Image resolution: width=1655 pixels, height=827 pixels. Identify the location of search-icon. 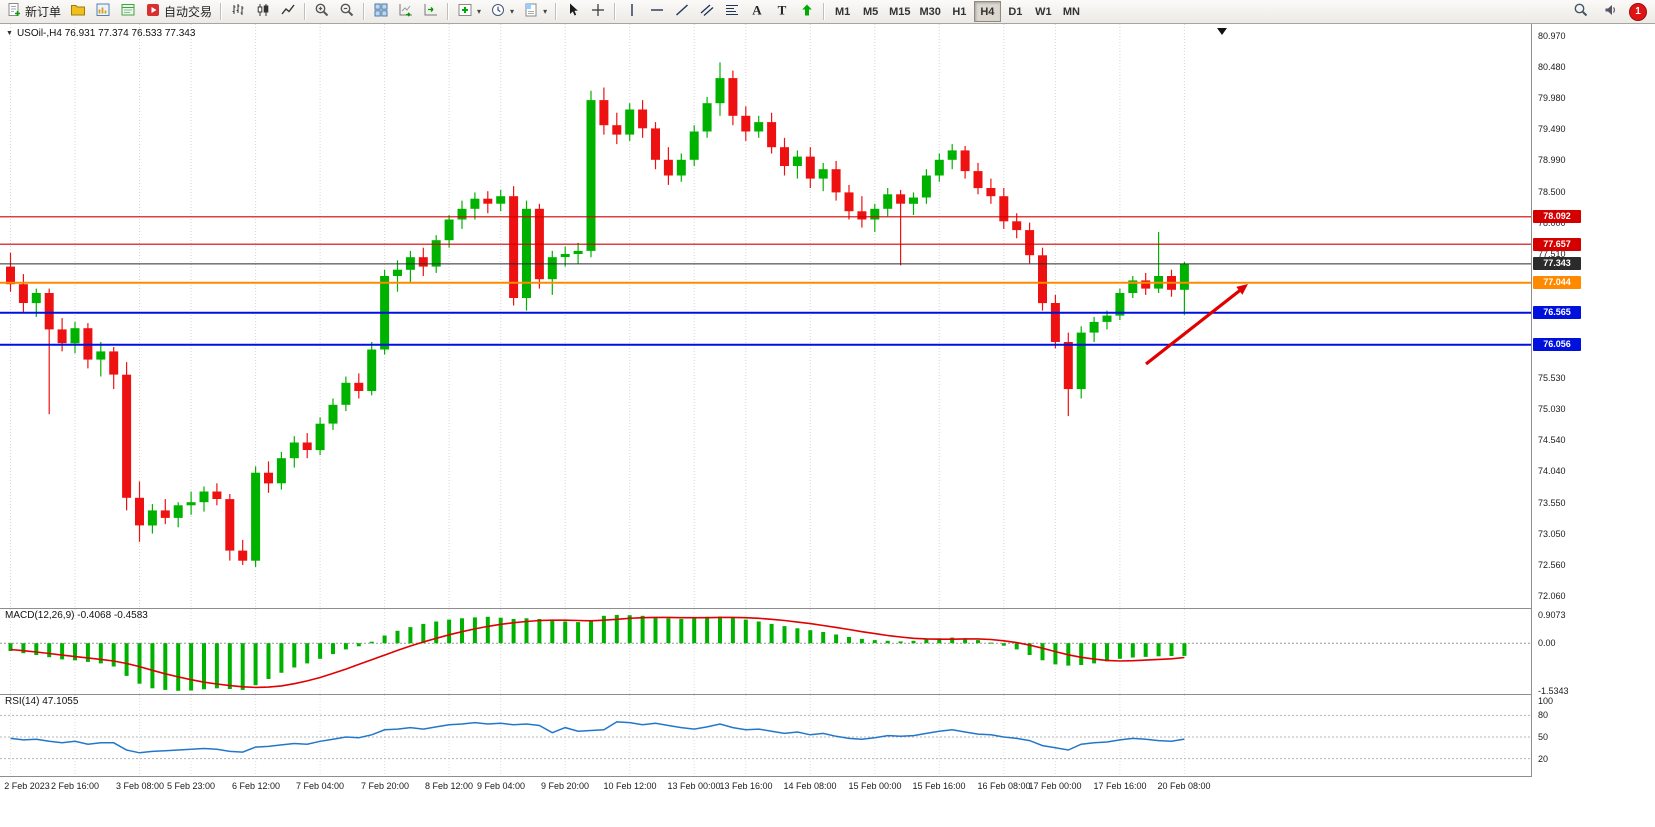
(1581, 11).